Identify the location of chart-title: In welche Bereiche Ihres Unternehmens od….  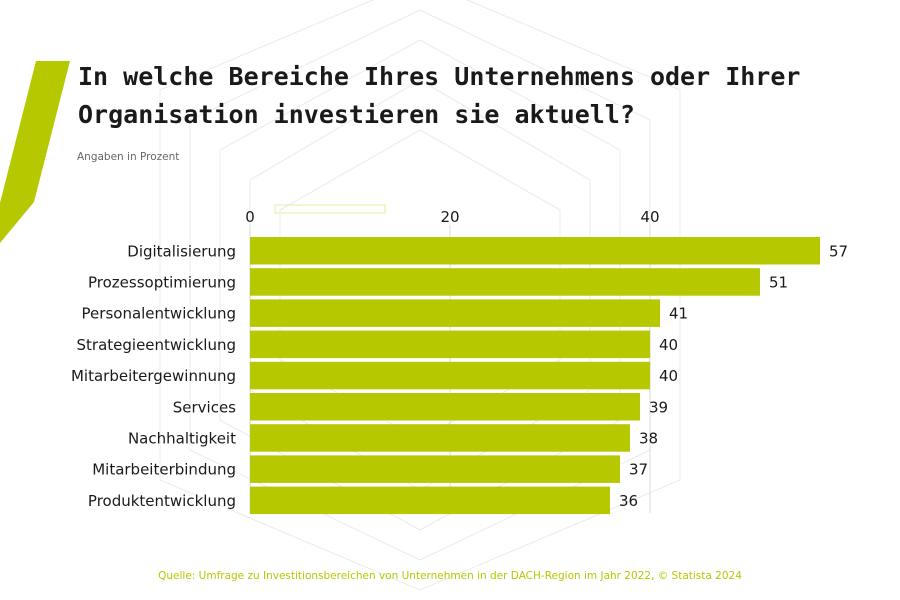
(439, 95).